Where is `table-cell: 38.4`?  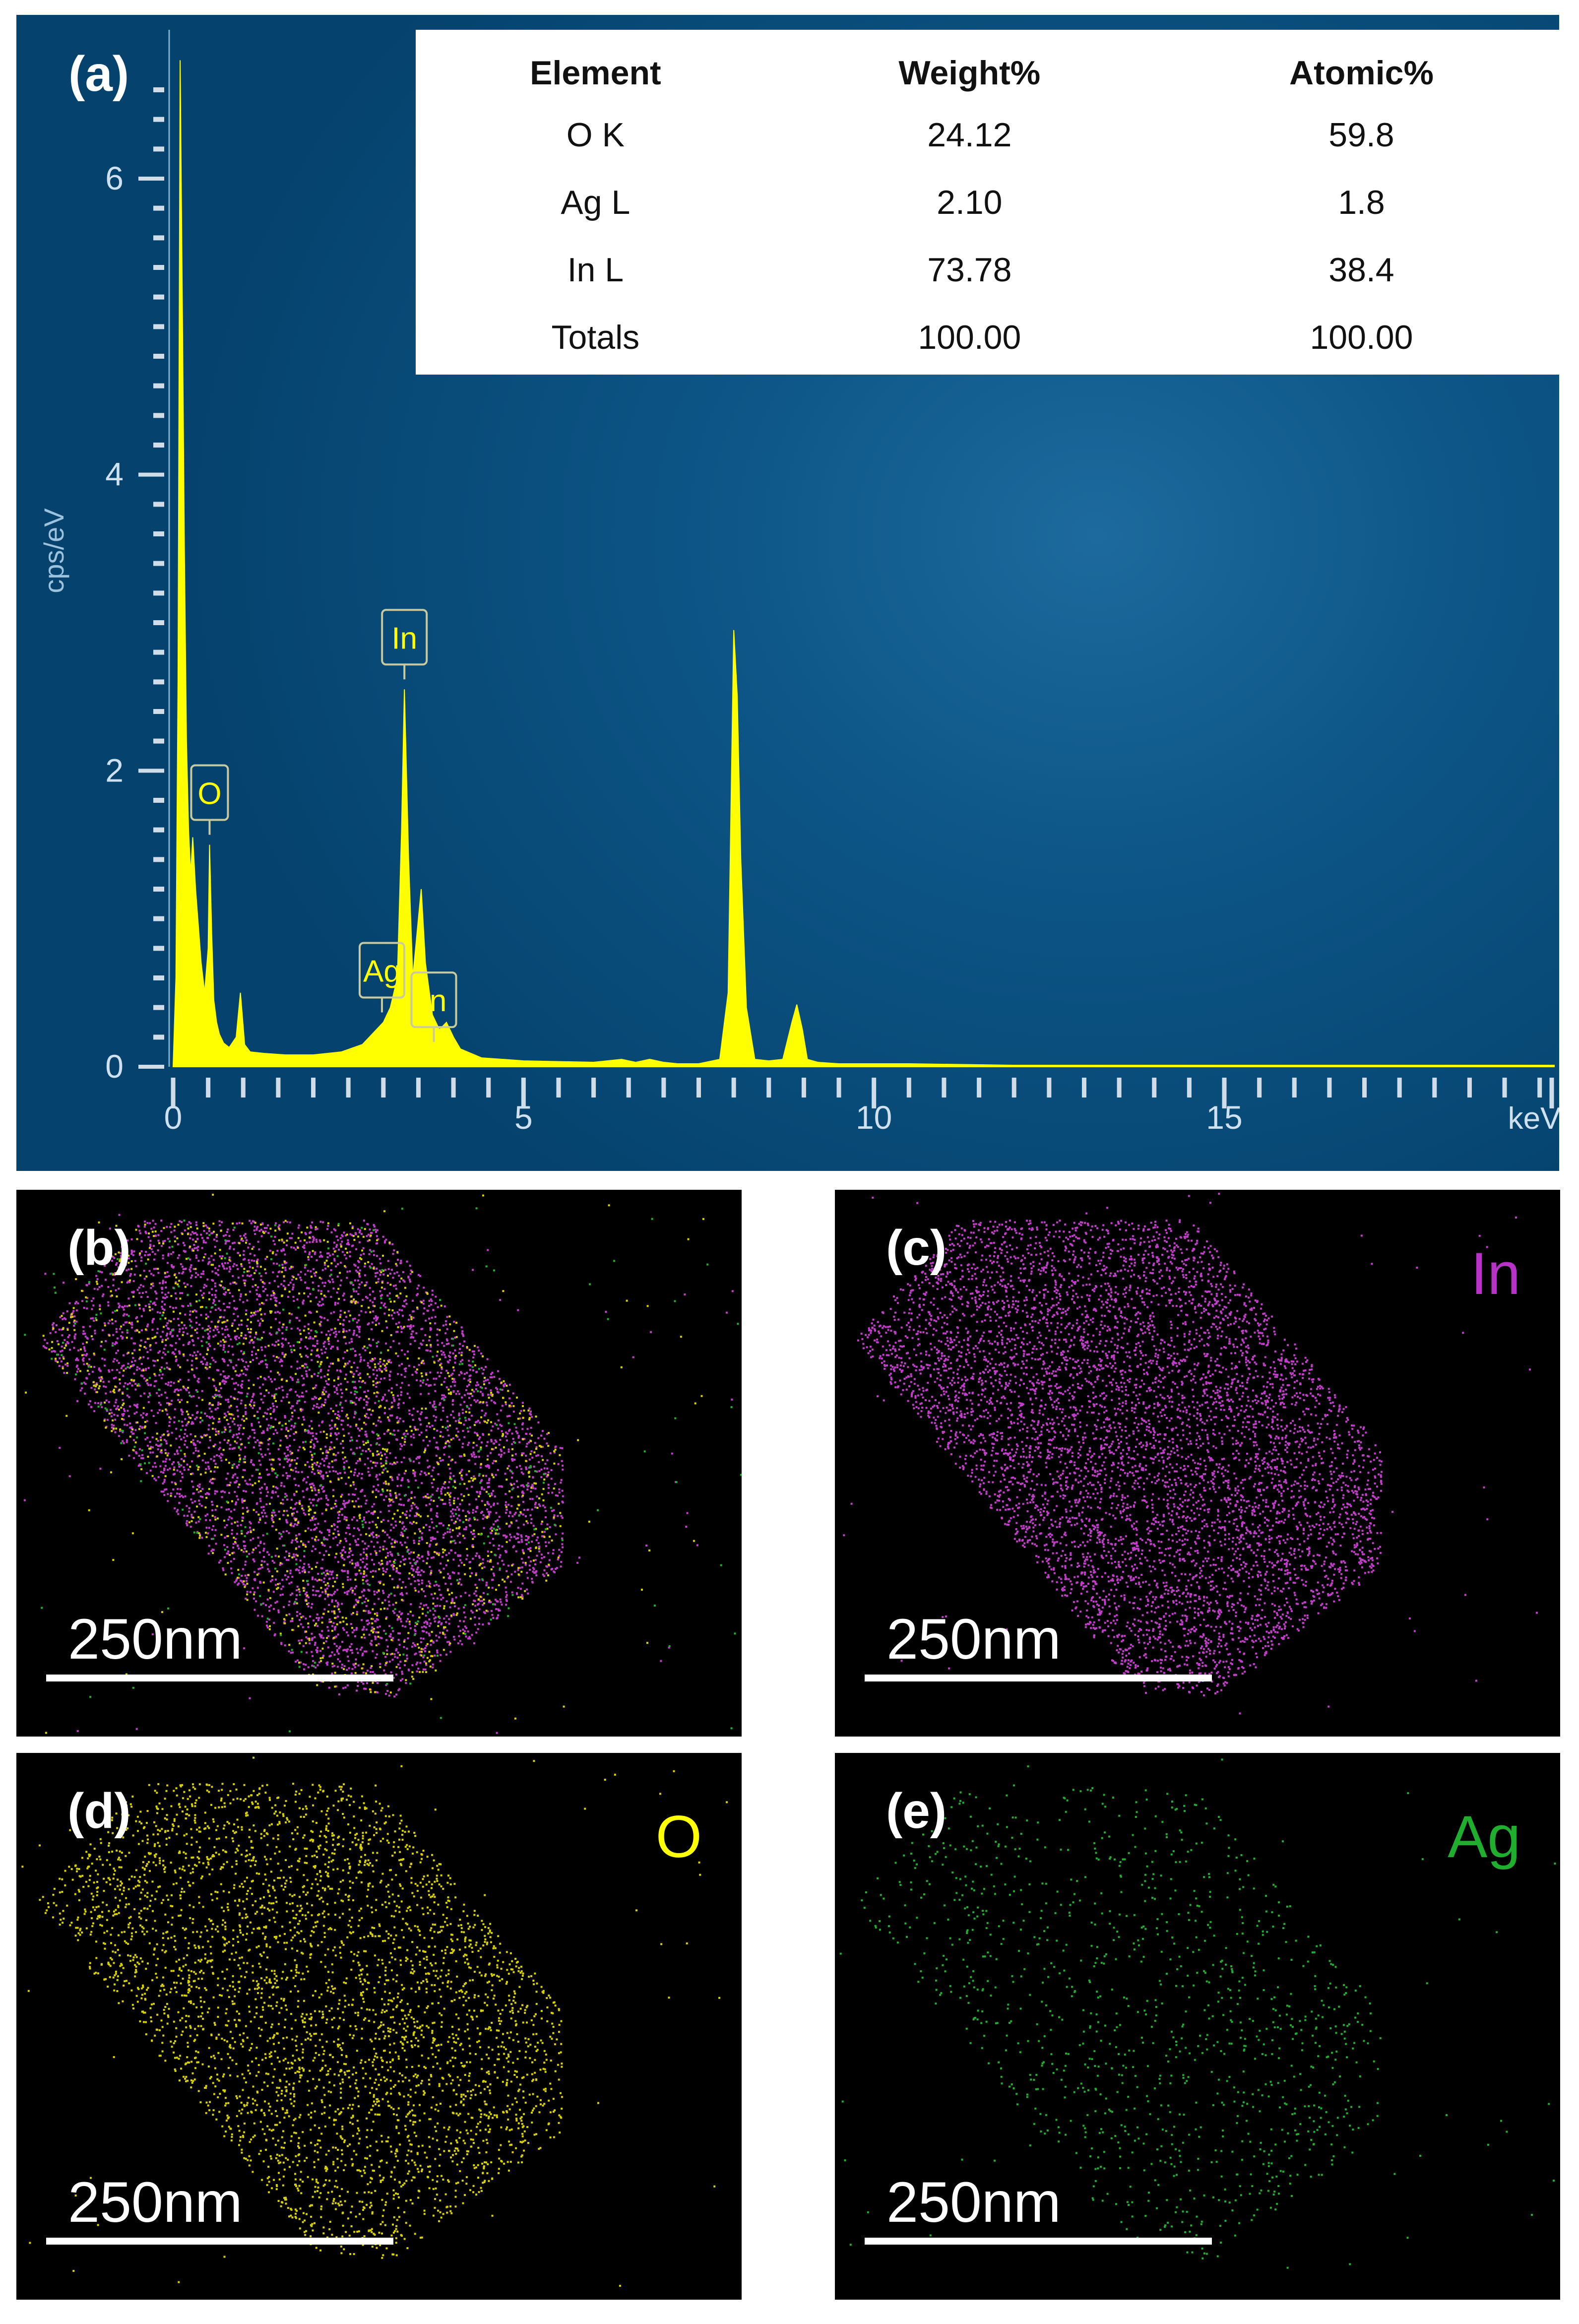
table-cell: 38.4 is located at coordinates (1361, 270).